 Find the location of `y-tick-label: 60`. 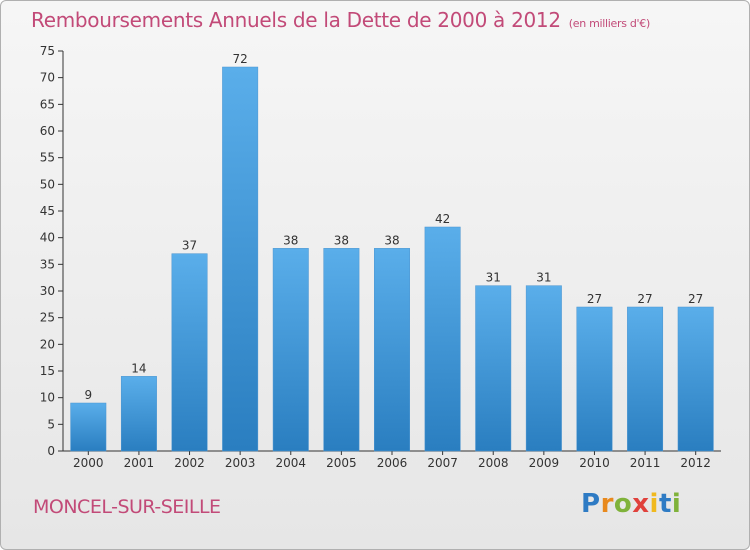

y-tick-label: 60 is located at coordinates (47, 131).